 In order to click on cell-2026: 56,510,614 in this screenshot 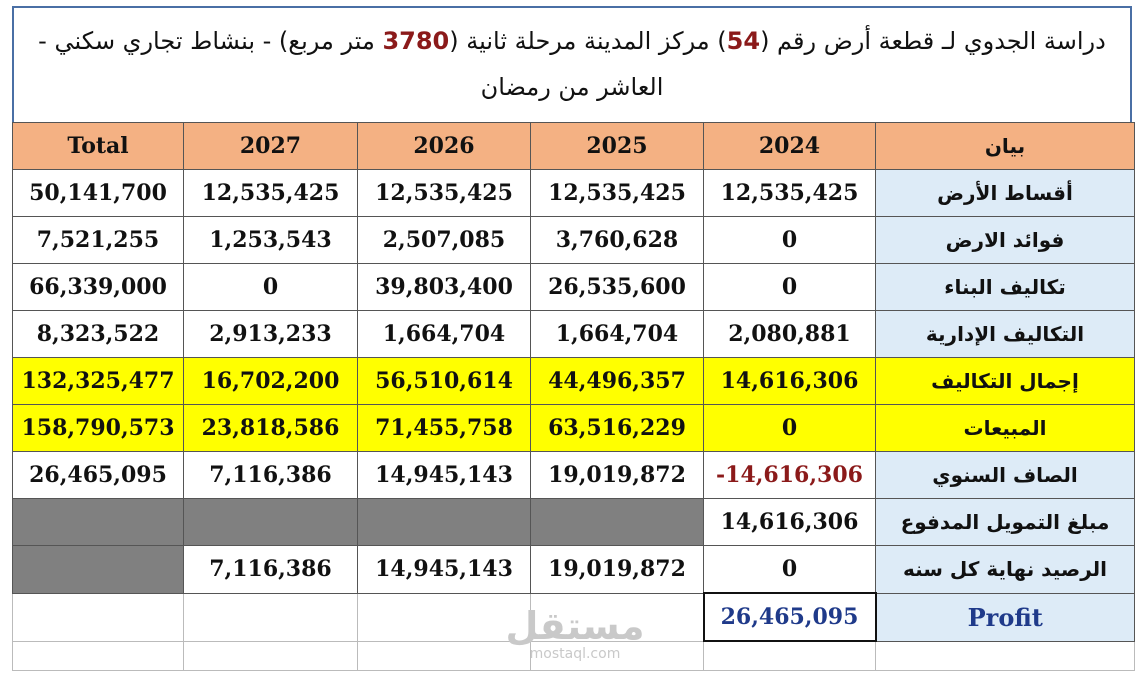, I will do `click(444, 381)`.